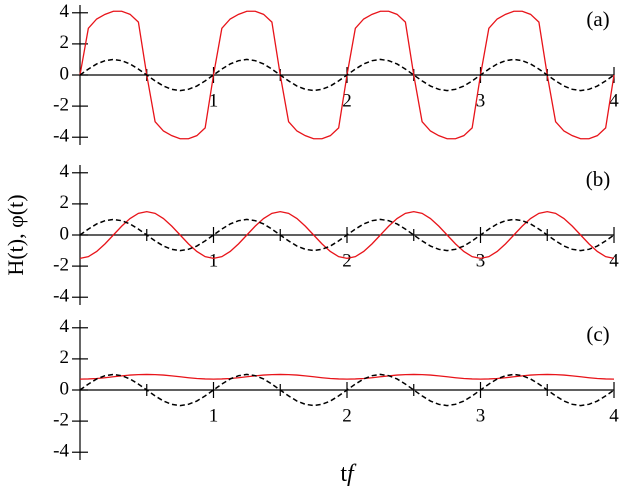  I want to click on x-axis-label: tf, so click(348, 474).